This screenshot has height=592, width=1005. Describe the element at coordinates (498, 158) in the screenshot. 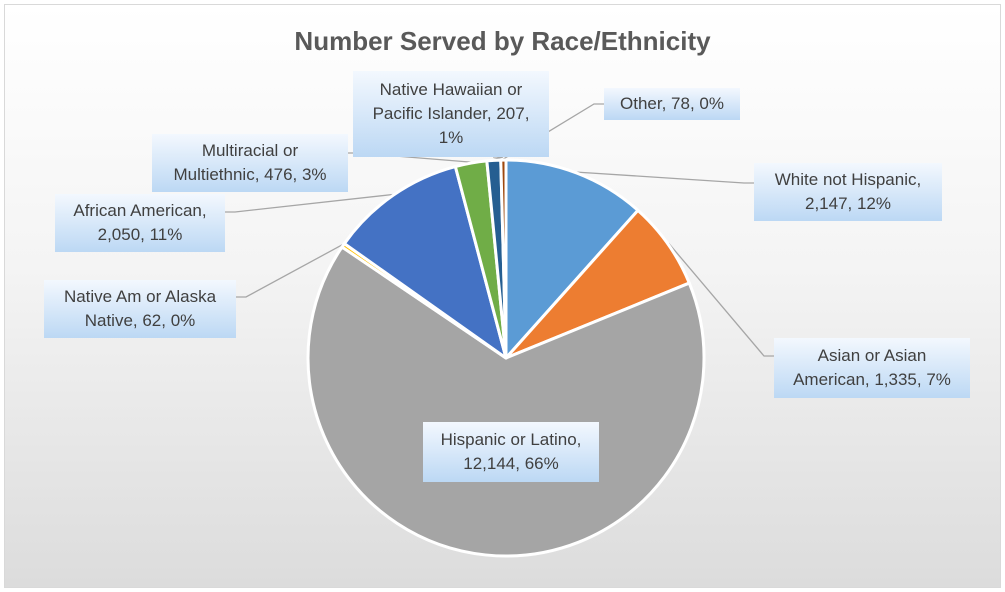

I see `leader-line-native-hawaiian-or-pacific-islander` at that location.